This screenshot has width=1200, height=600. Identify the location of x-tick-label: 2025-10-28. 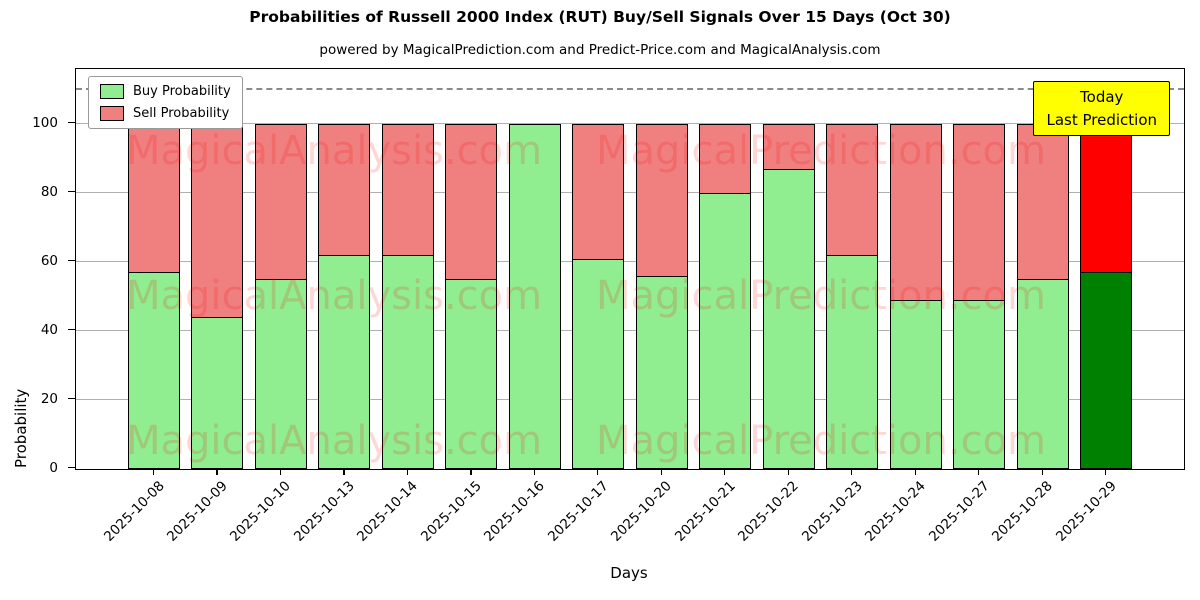
(1022, 511).